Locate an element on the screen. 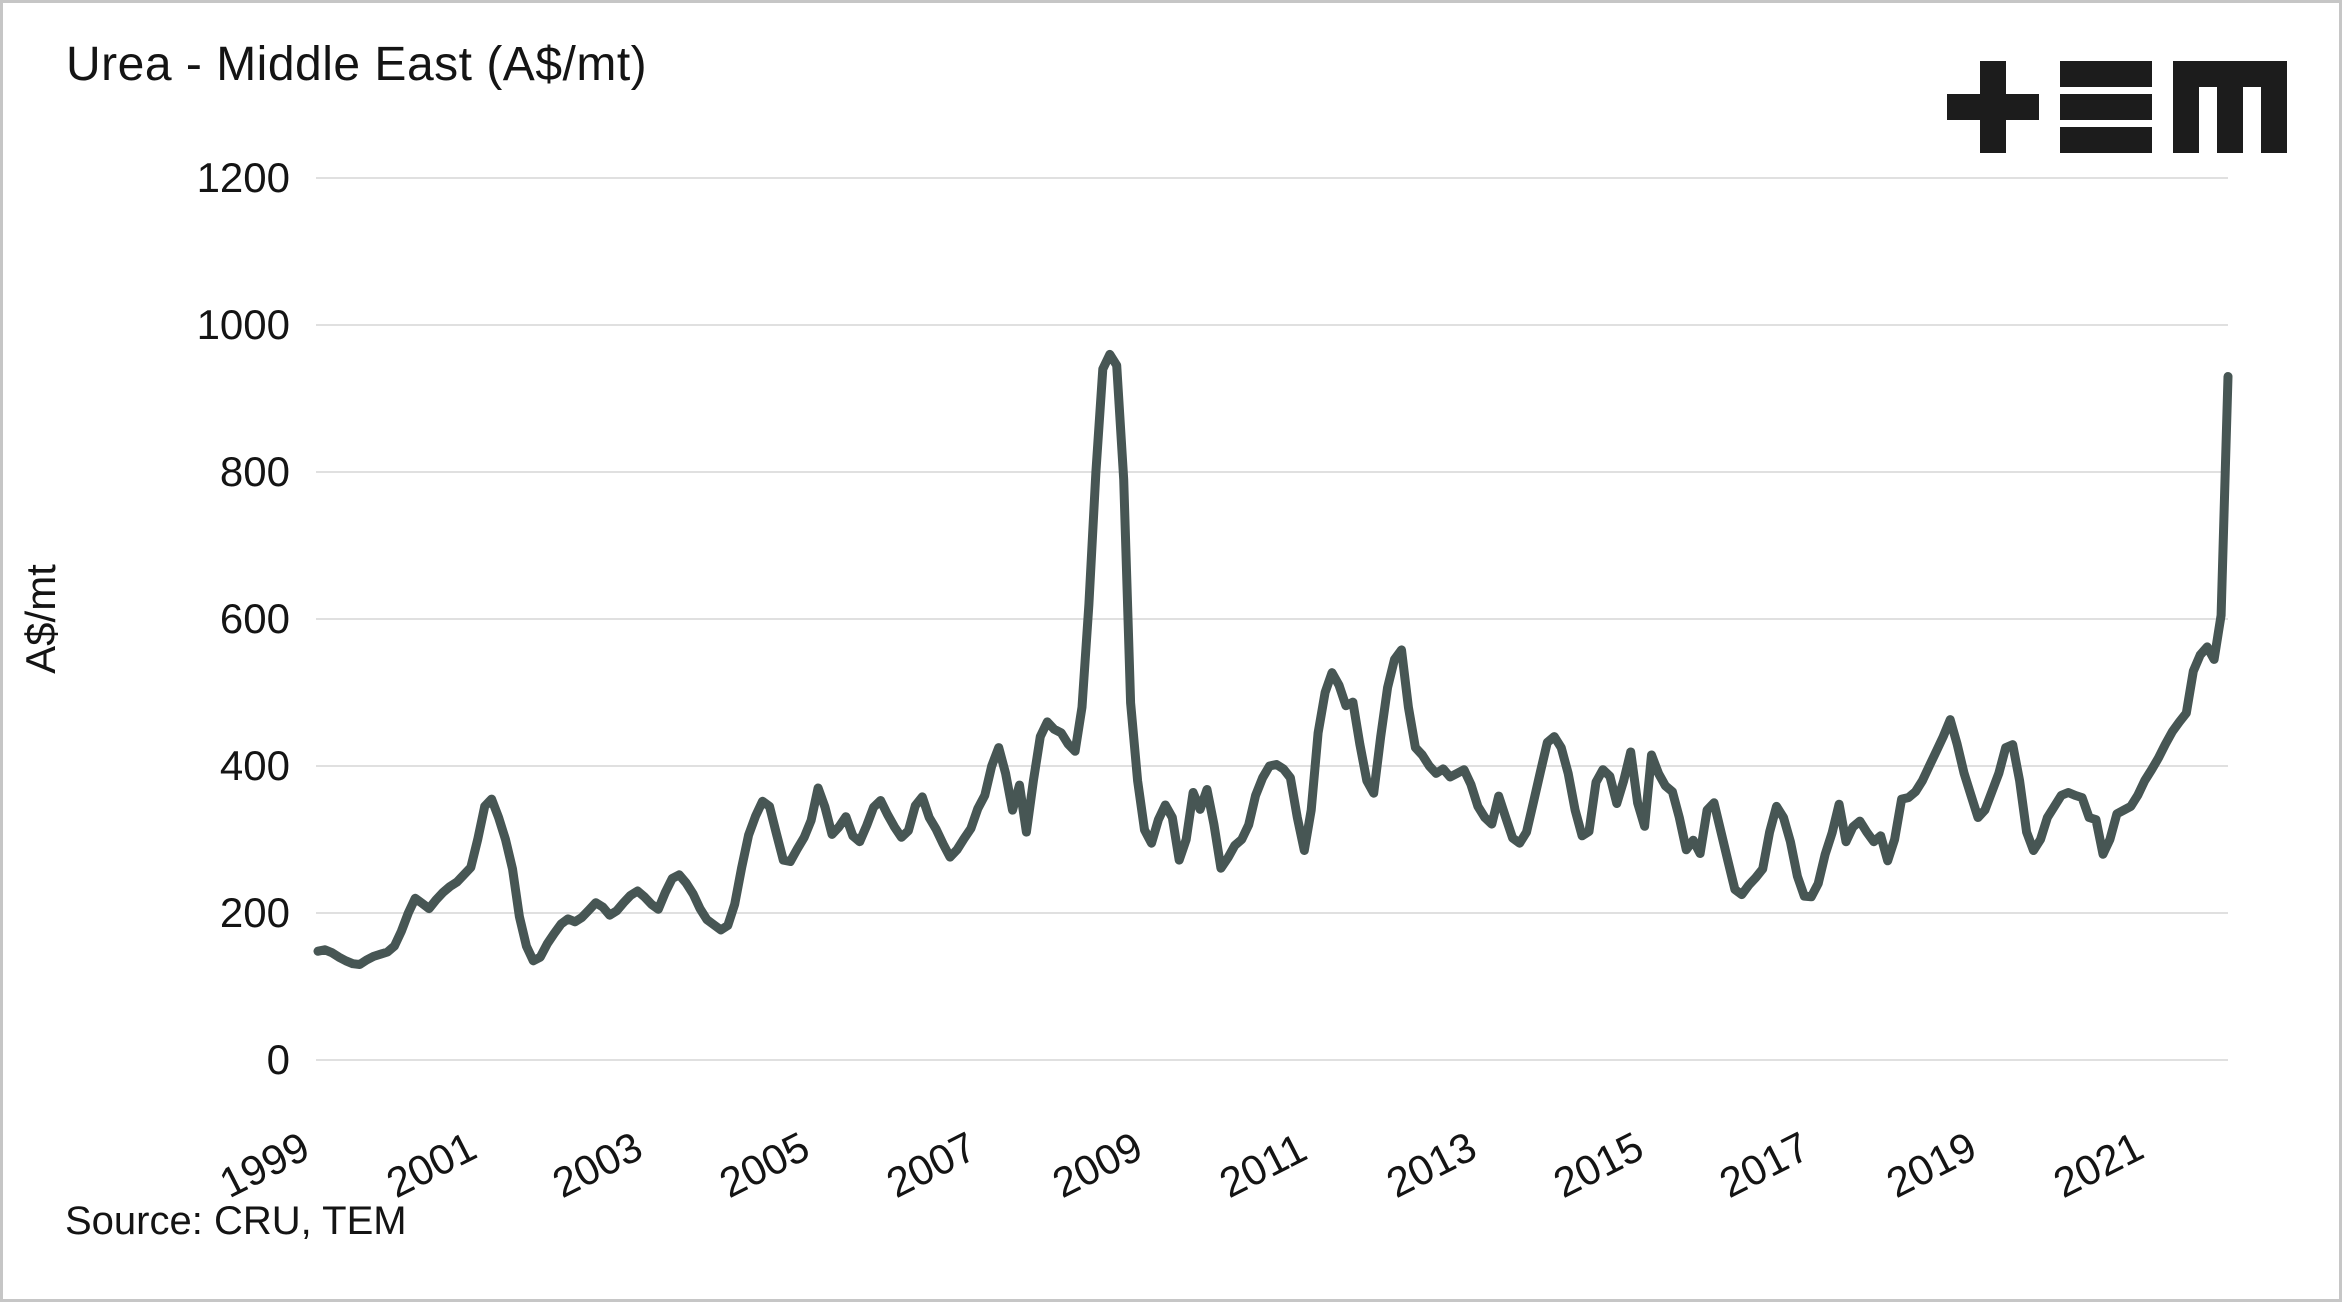 The width and height of the screenshot is (2342, 1302). y-tick-label-600: 600 is located at coordinates (254, 618).